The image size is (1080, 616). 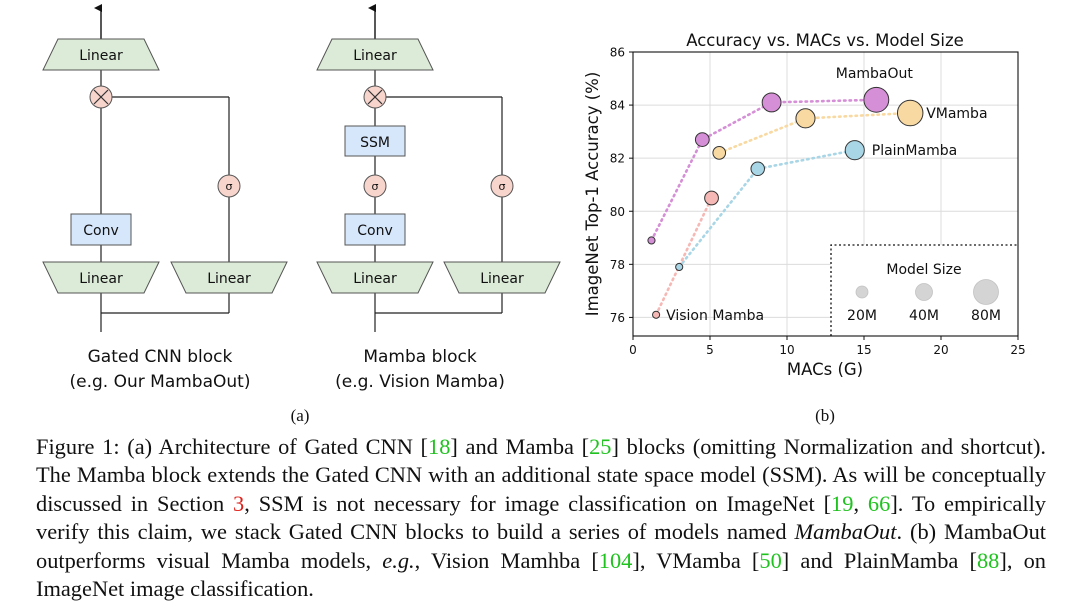 I want to click on y-axis-label: ImageNet Top-1 Accuracy (%), so click(x=592, y=194).